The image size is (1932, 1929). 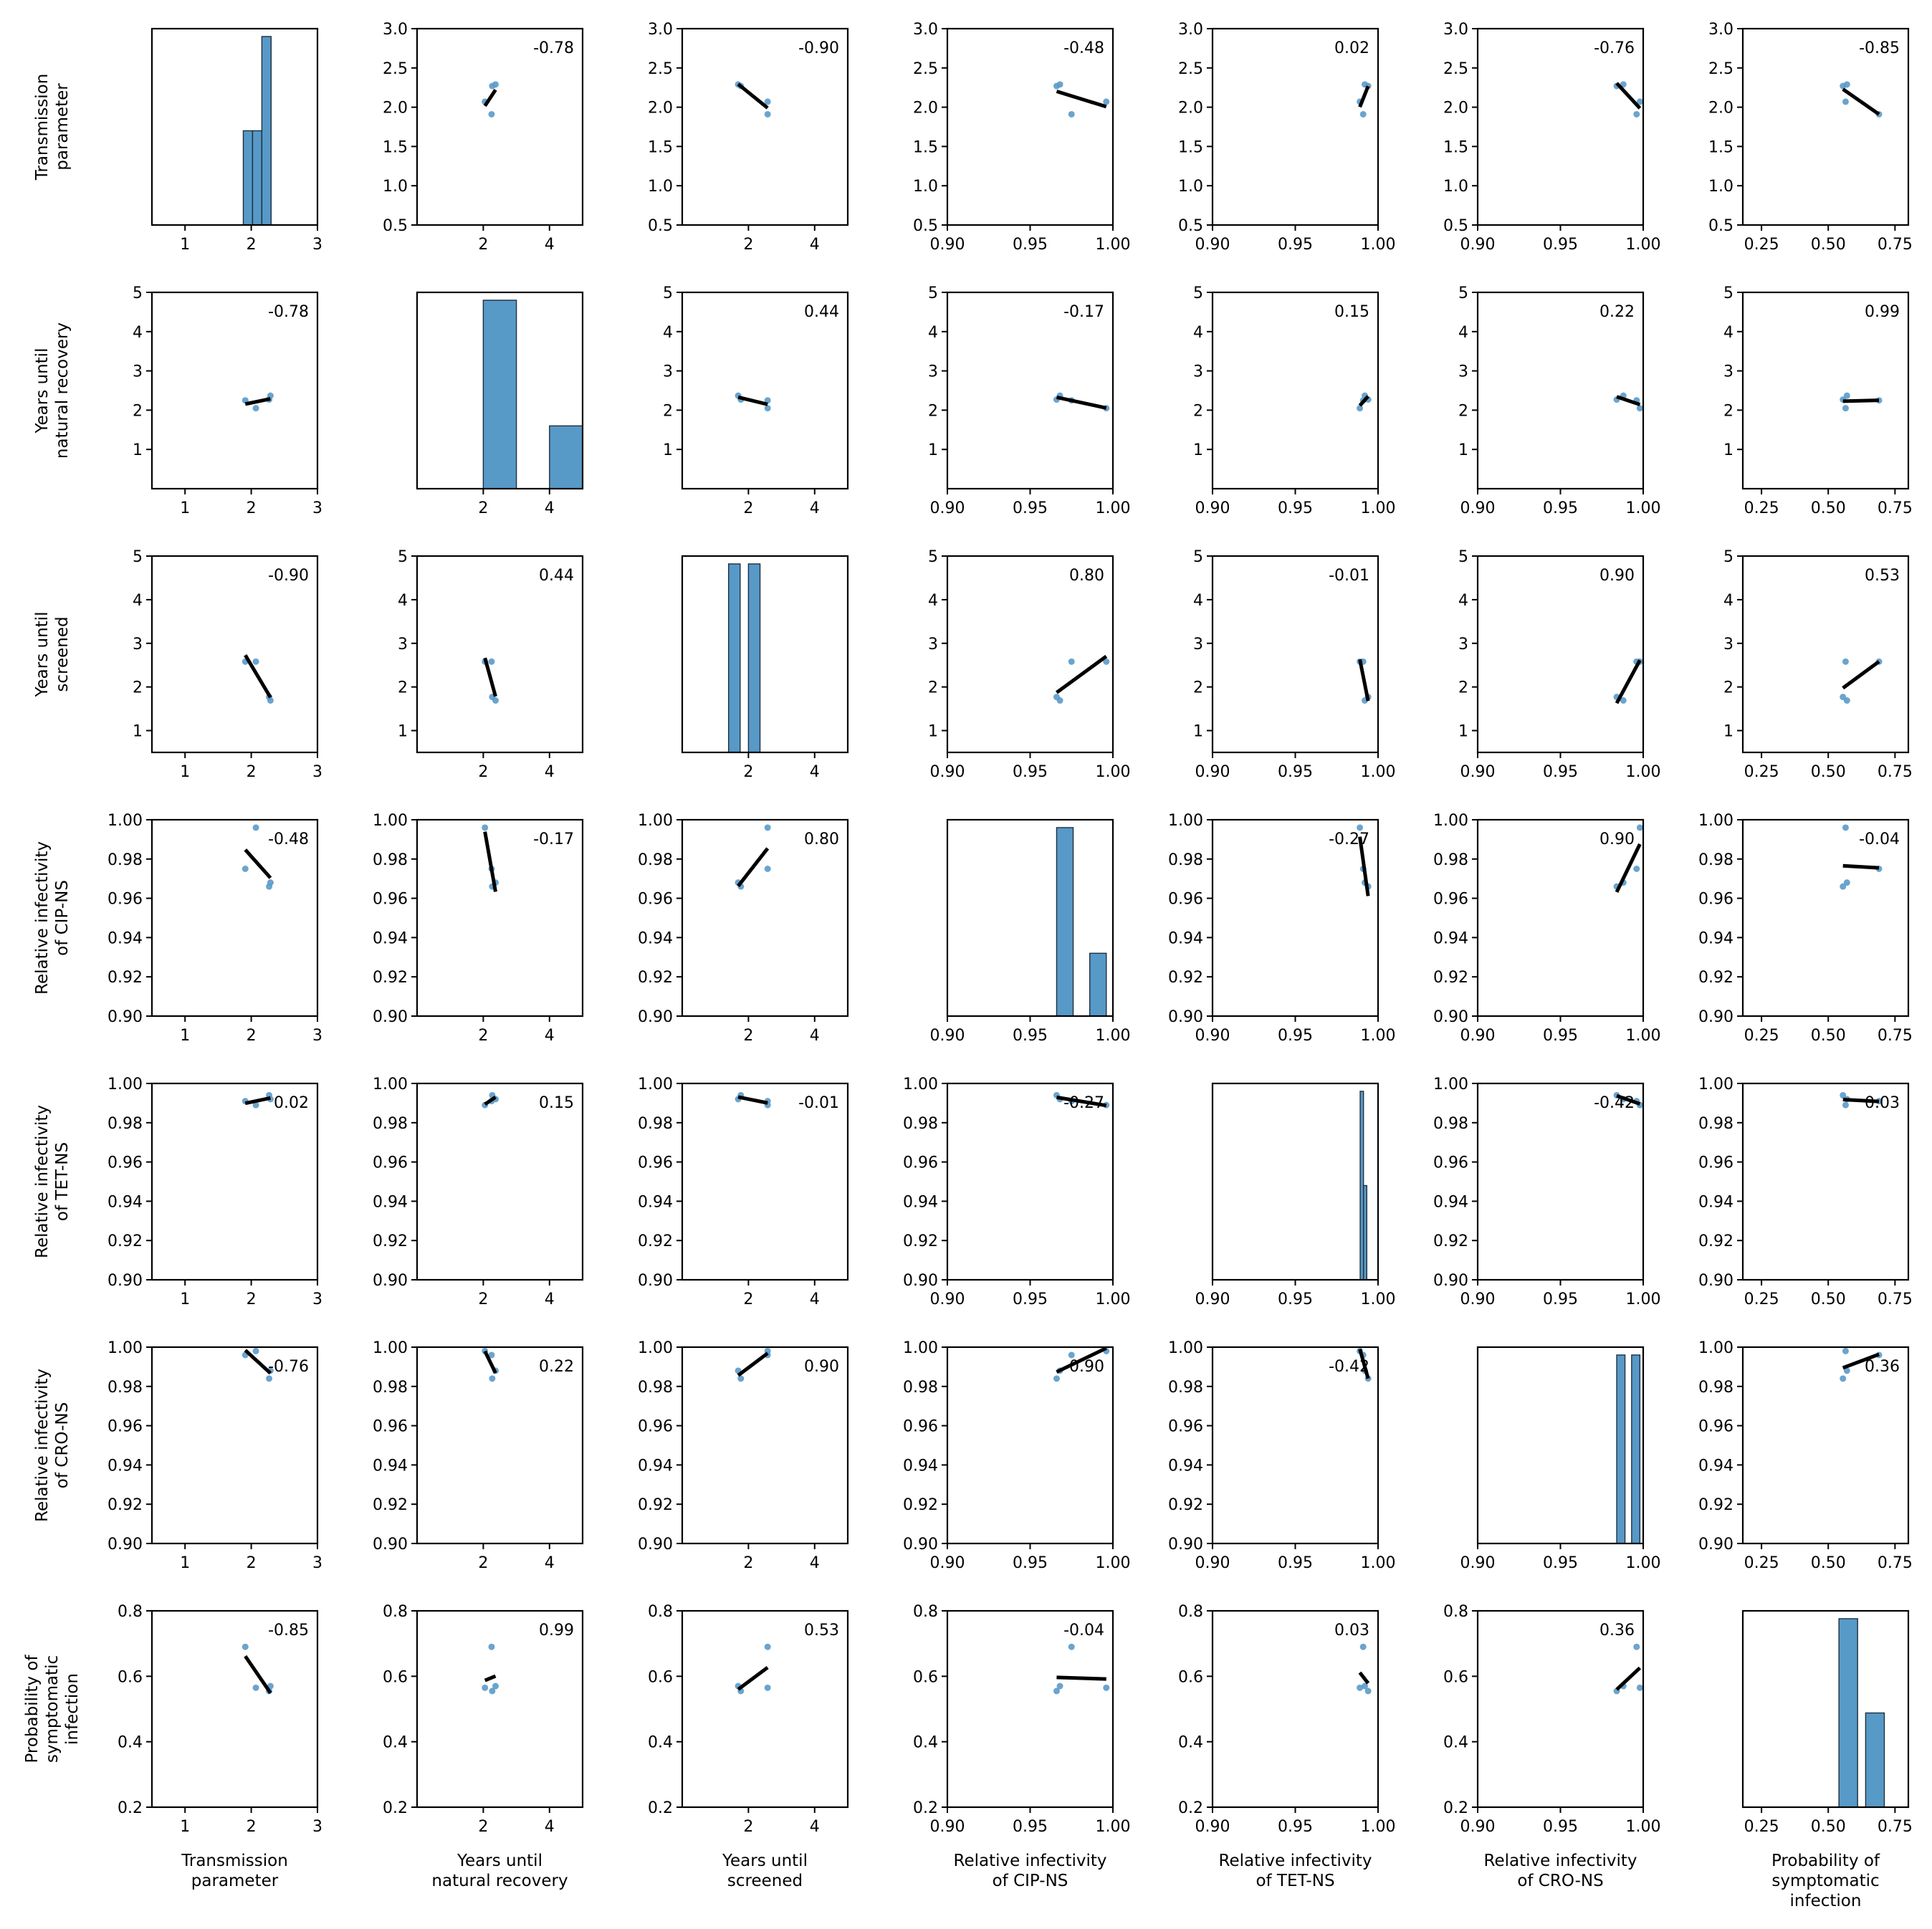 What do you see at coordinates (1456, 109) in the screenshot?
I see `y-tick-label: 2.0` at bounding box center [1456, 109].